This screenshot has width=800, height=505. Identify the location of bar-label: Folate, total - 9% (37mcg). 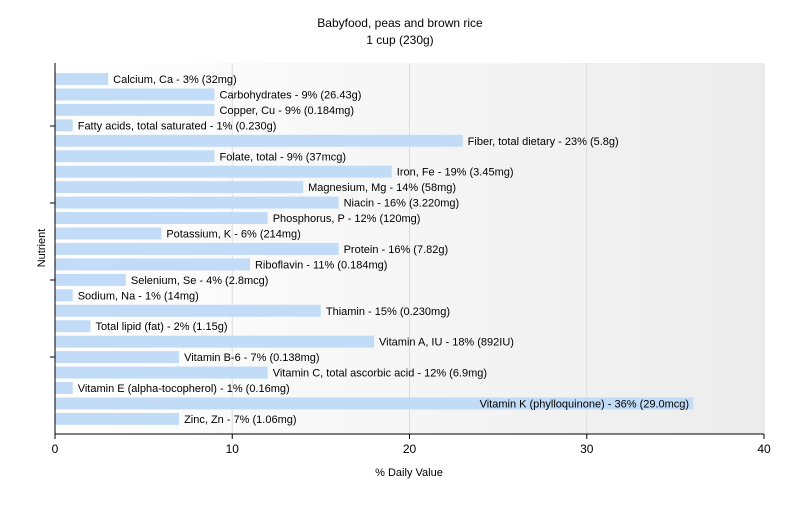
(283, 157).